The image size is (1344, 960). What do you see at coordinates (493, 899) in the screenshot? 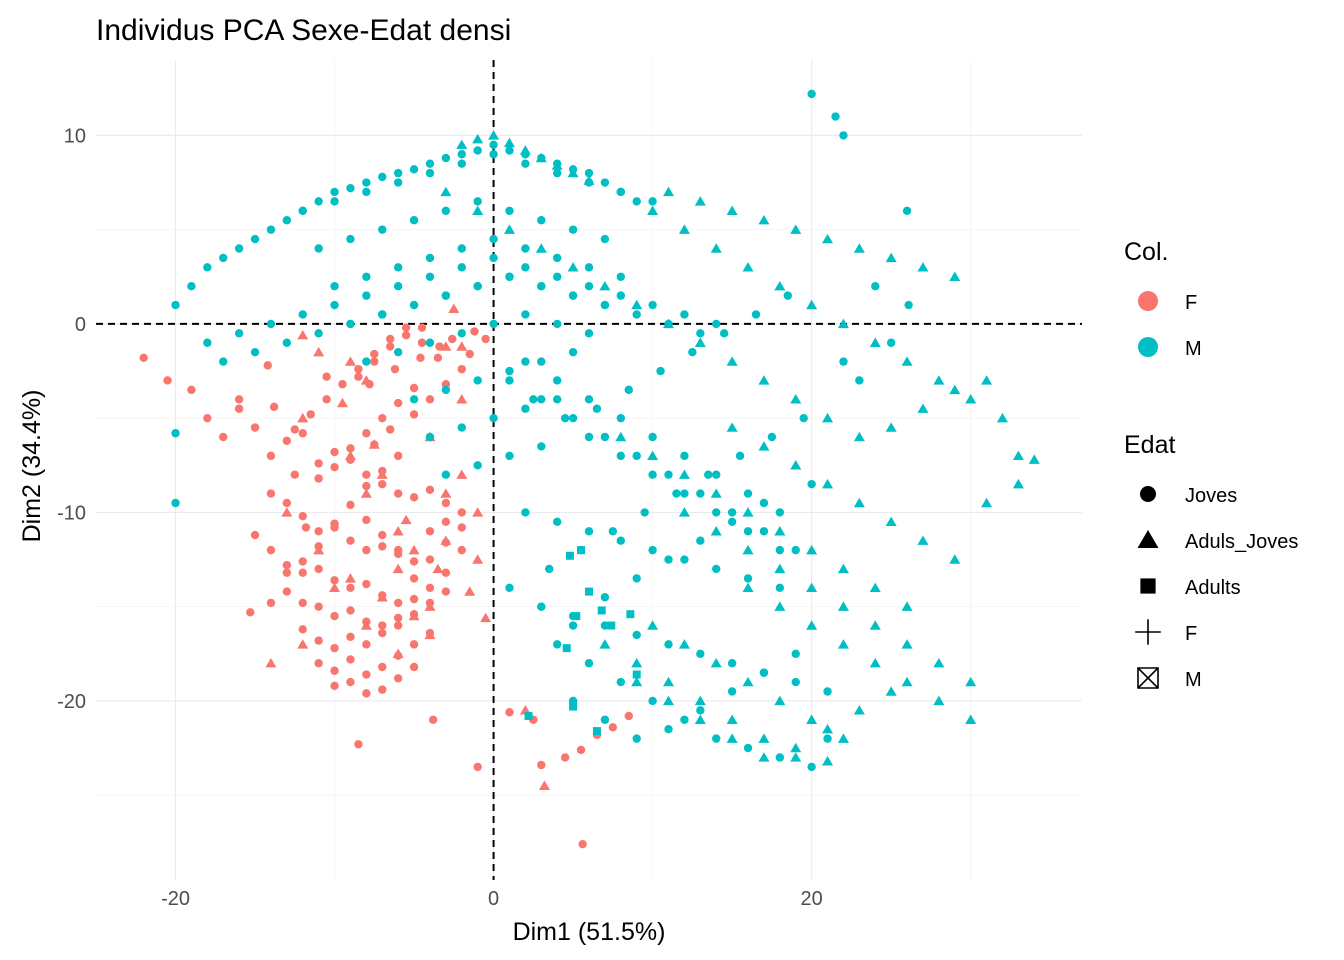
I see `x-tick-label: 0` at bounding box center [493, 899].